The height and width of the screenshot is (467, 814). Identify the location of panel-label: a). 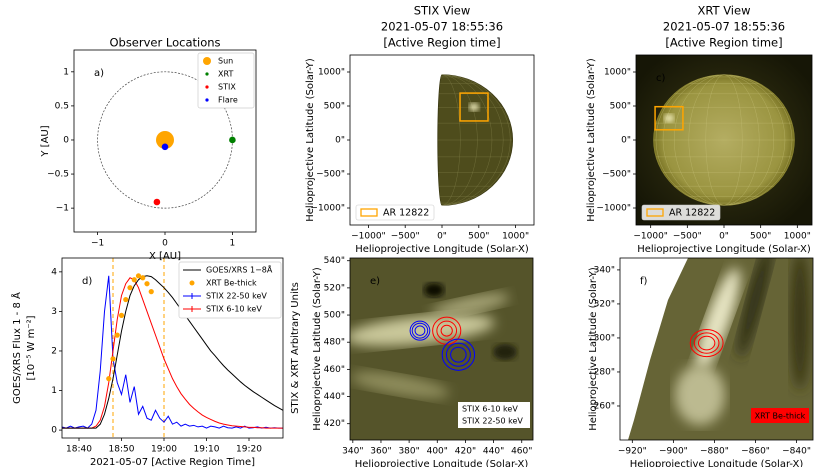
(99, 73).